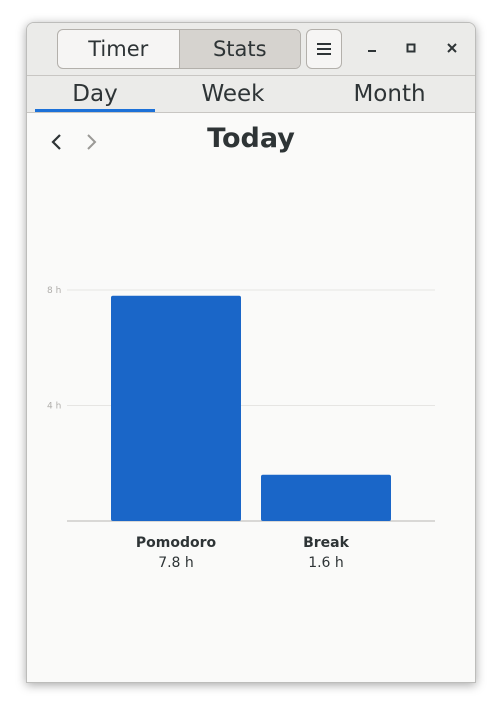 This screenshot has width=500, height=710. I want to click on minimize-icon, so click(372, 51).